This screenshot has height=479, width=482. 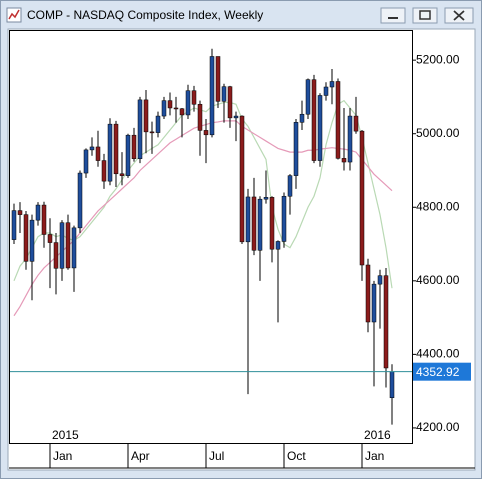 I want to click on restore-button, so click(x=425, y=15).